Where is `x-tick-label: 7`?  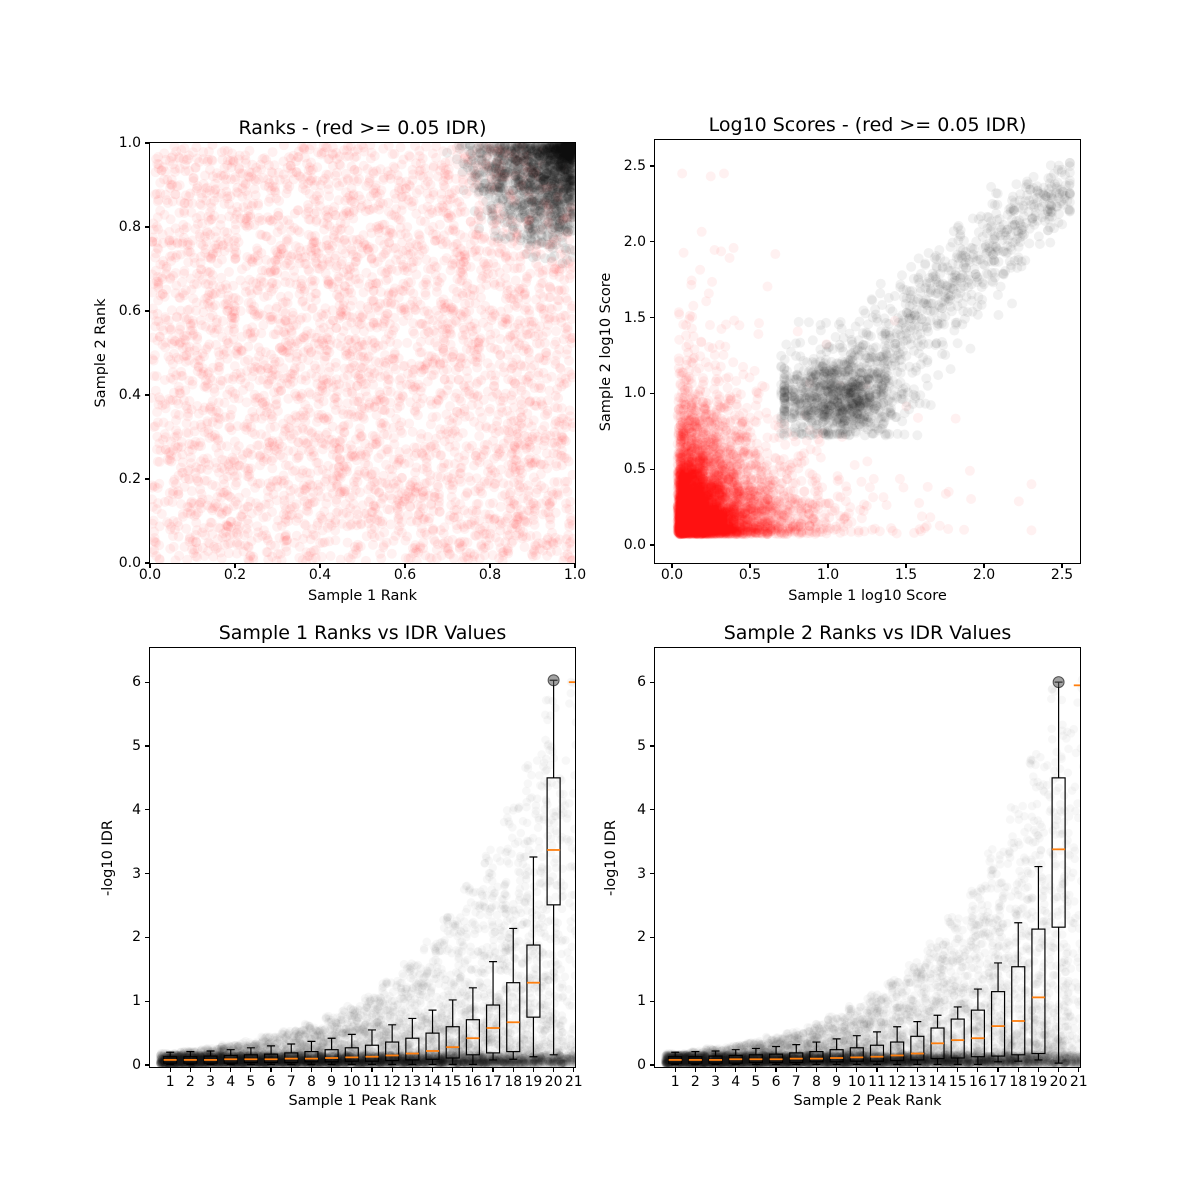 x-tick-label: 7 is located at coordinates (796, 1082).